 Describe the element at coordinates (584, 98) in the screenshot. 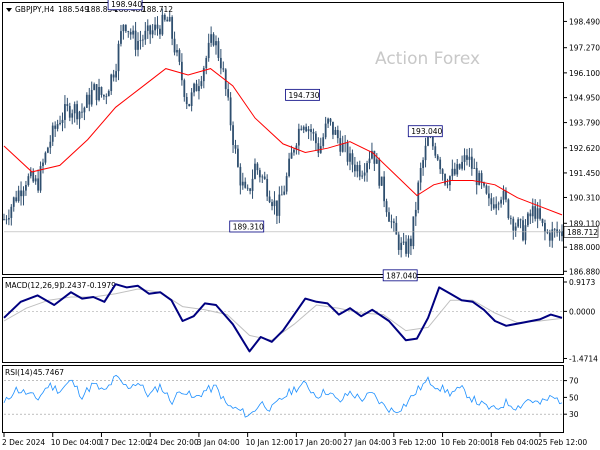

I see `price-tick-label: 194.950` at that location.